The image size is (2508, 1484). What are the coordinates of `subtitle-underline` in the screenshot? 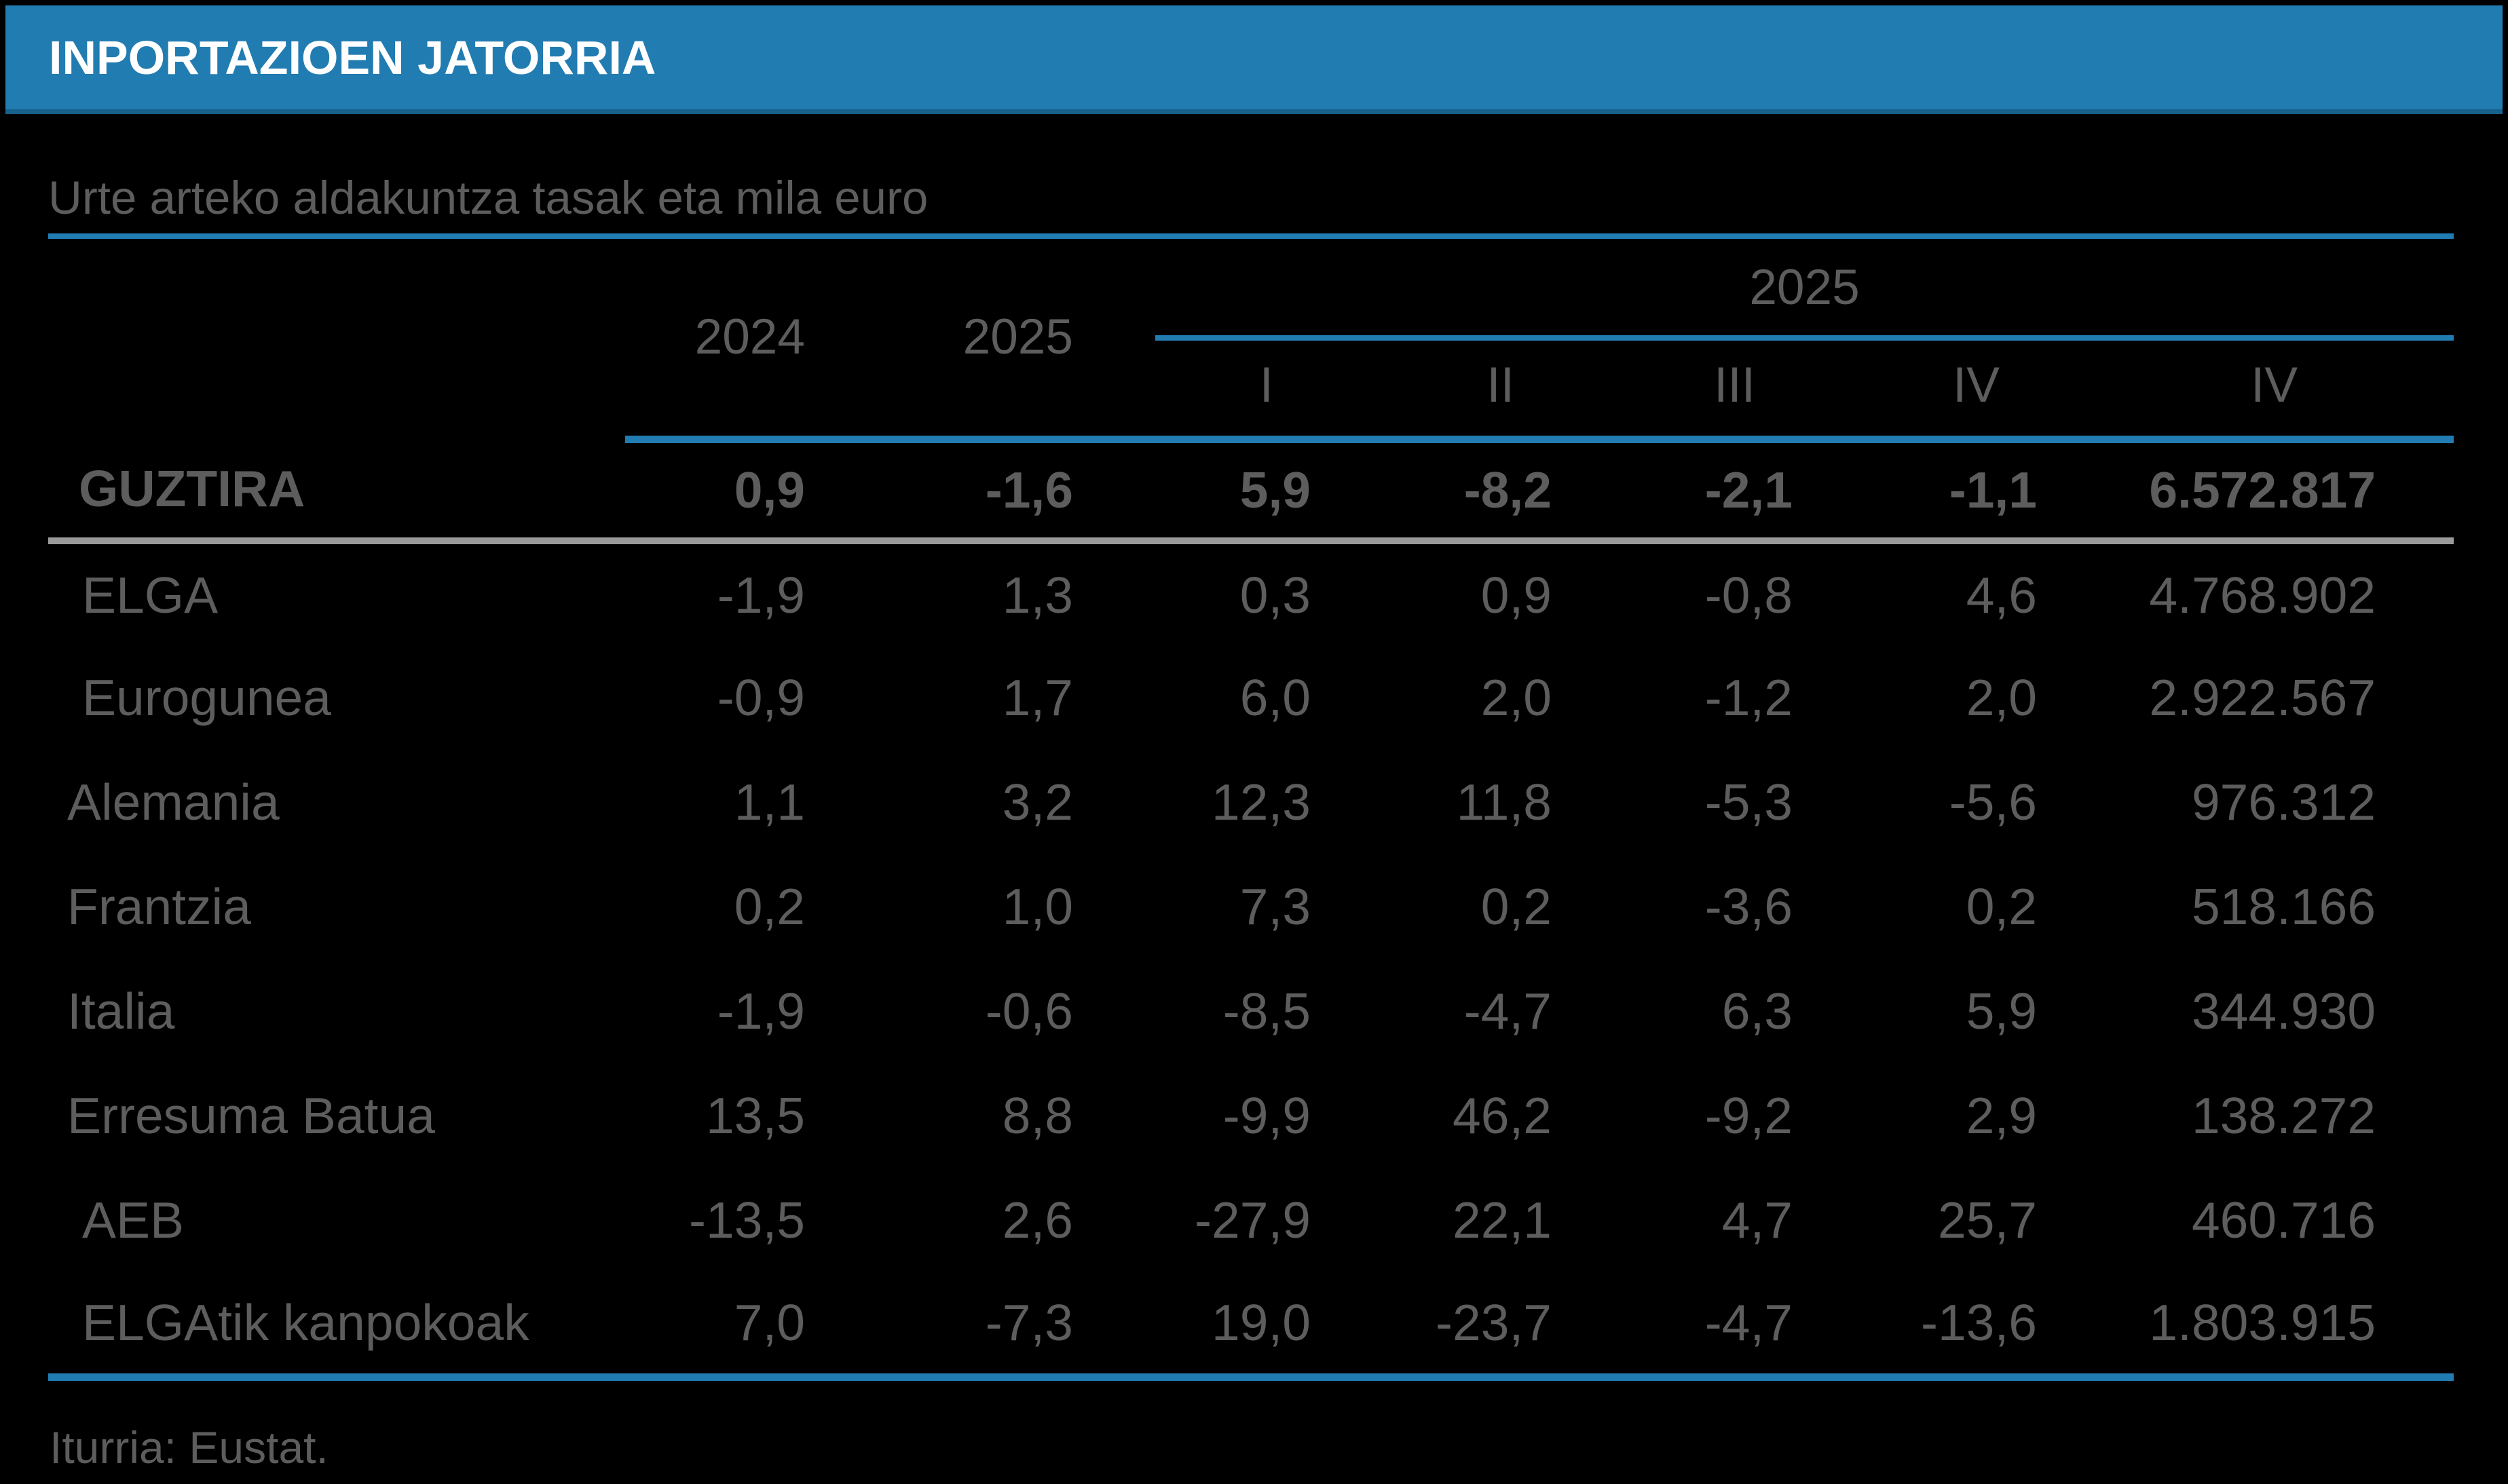 It's located at (1251, 236).